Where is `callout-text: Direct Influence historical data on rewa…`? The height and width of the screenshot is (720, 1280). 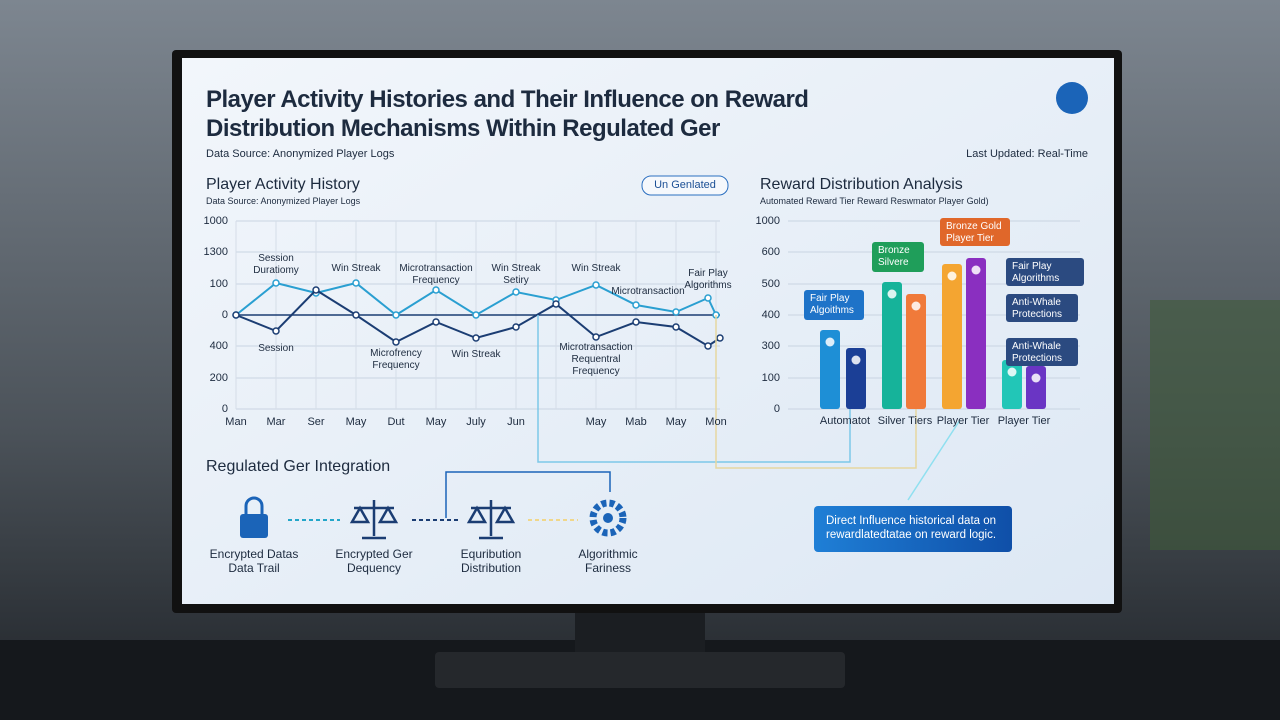 callout-text: Direct Influence historical data on rewa… is located at coordinates (911, 528).